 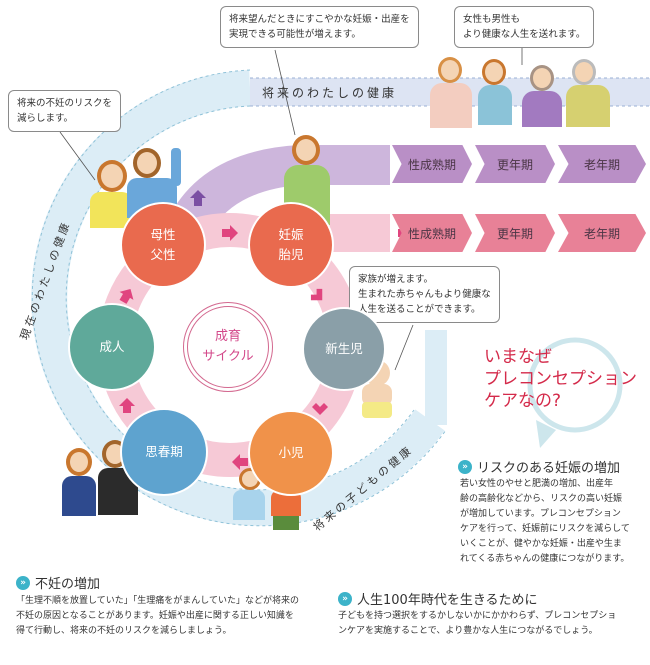 What do you see at coordinates (291, 453) in the screenshot?
I see `node-child: 小児` at bounding box center [291, 453].